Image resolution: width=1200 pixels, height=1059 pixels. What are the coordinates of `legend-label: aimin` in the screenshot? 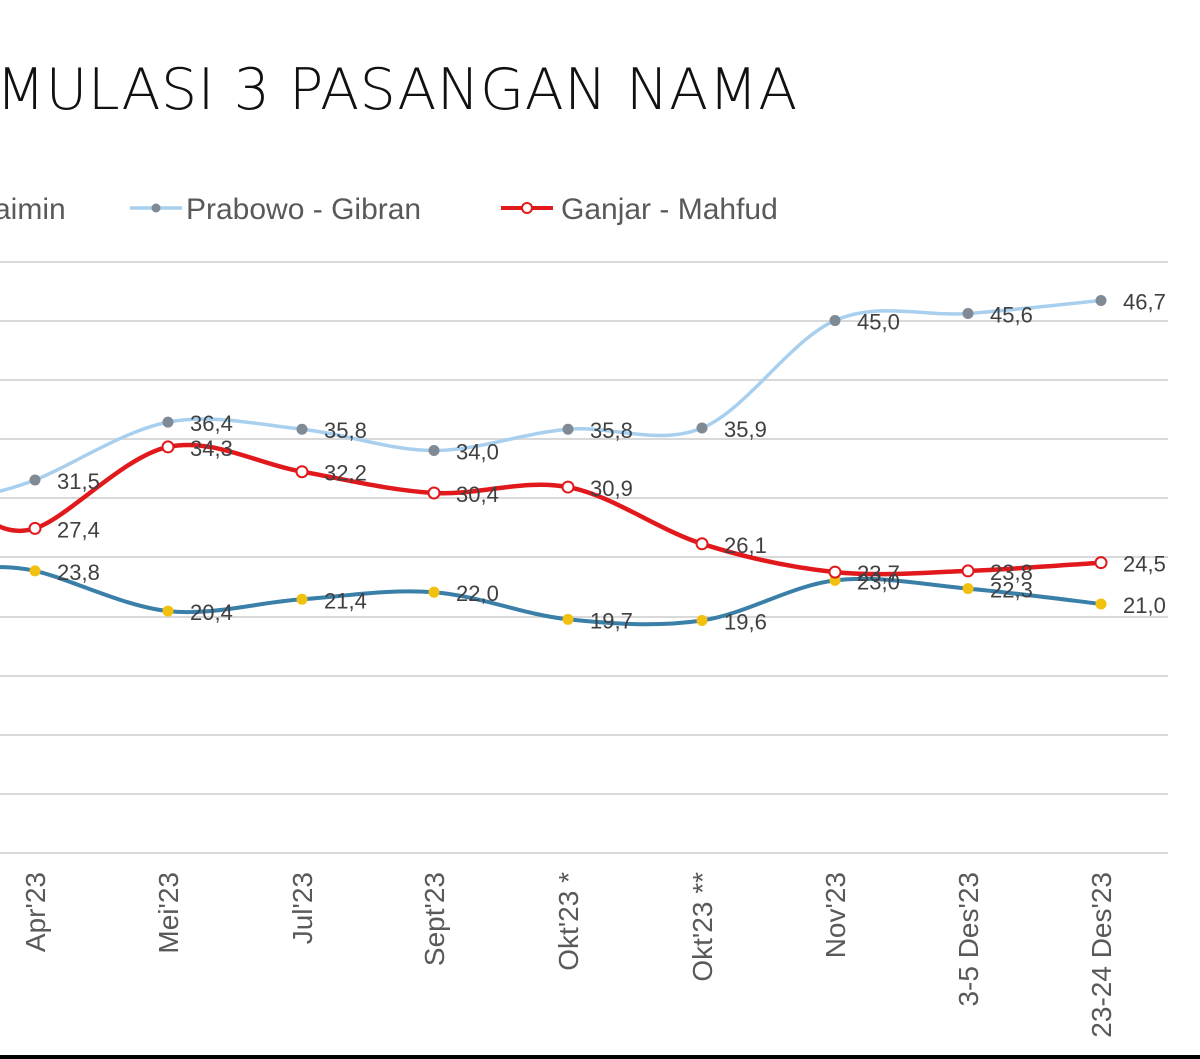 It's located at (33, 209).